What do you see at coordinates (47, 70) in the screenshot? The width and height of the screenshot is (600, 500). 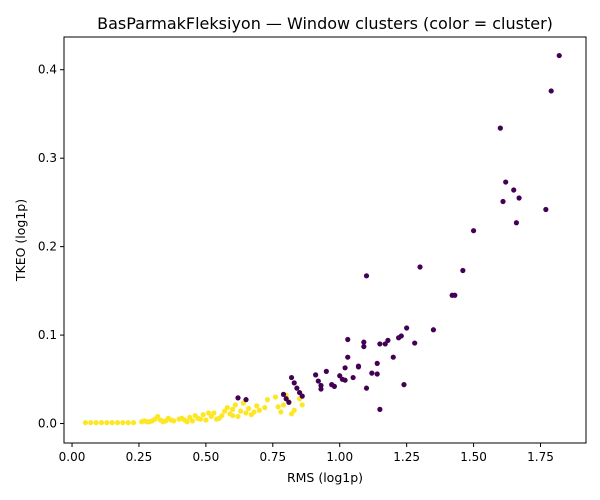 I see `y-tick-label: 0.4` at bounding box center [47, 70].